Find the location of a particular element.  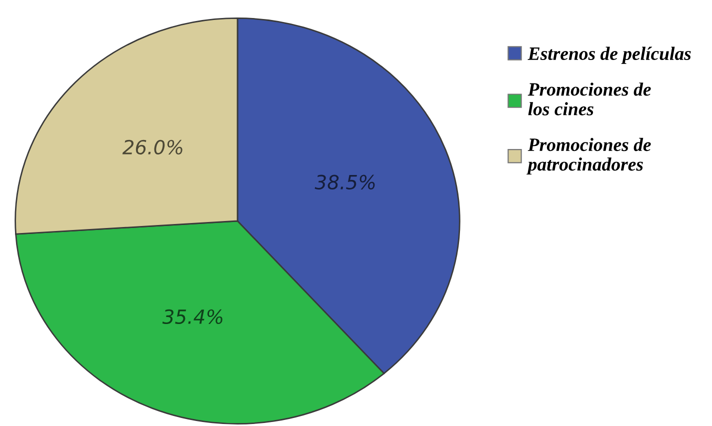

data-label: 35.4% is located at coordinates (192, 316).